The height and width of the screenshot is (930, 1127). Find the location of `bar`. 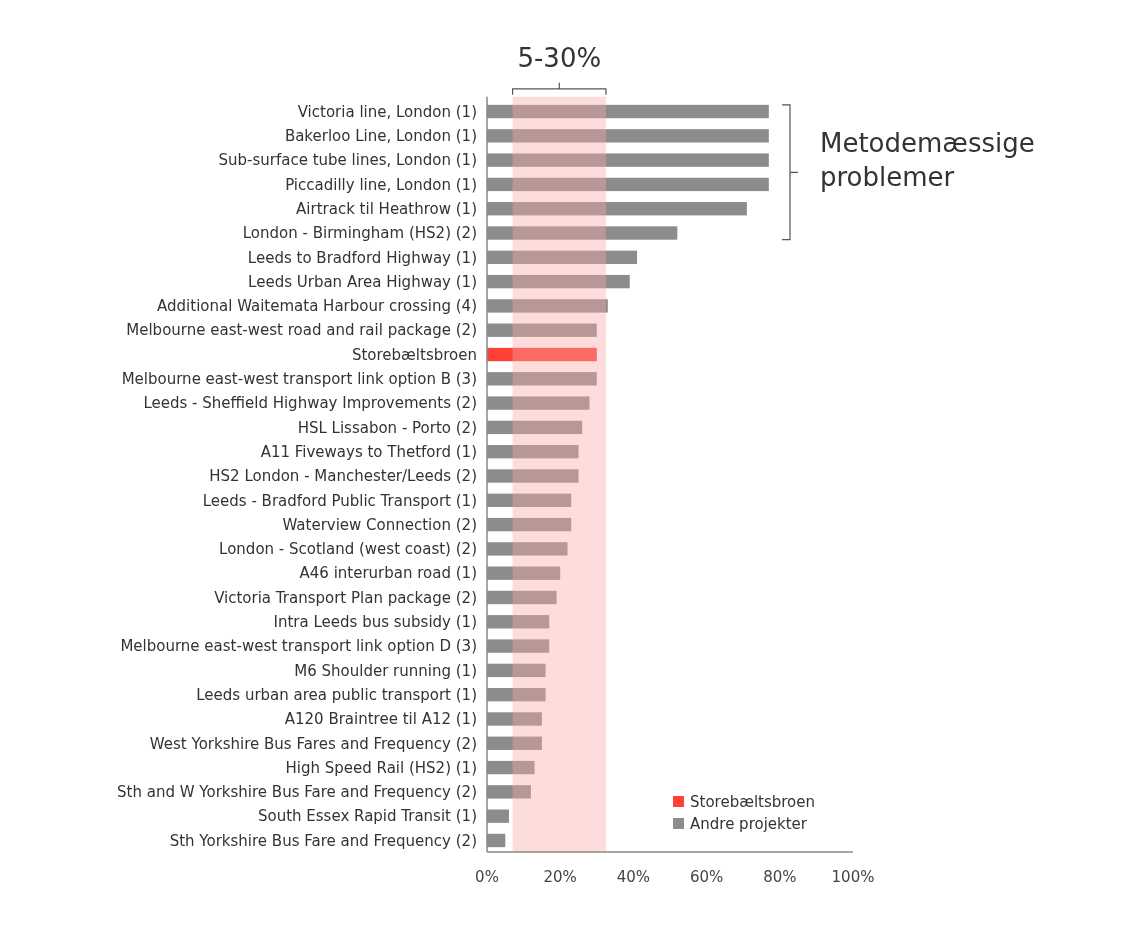

bar is located at coordinates (542, 354).